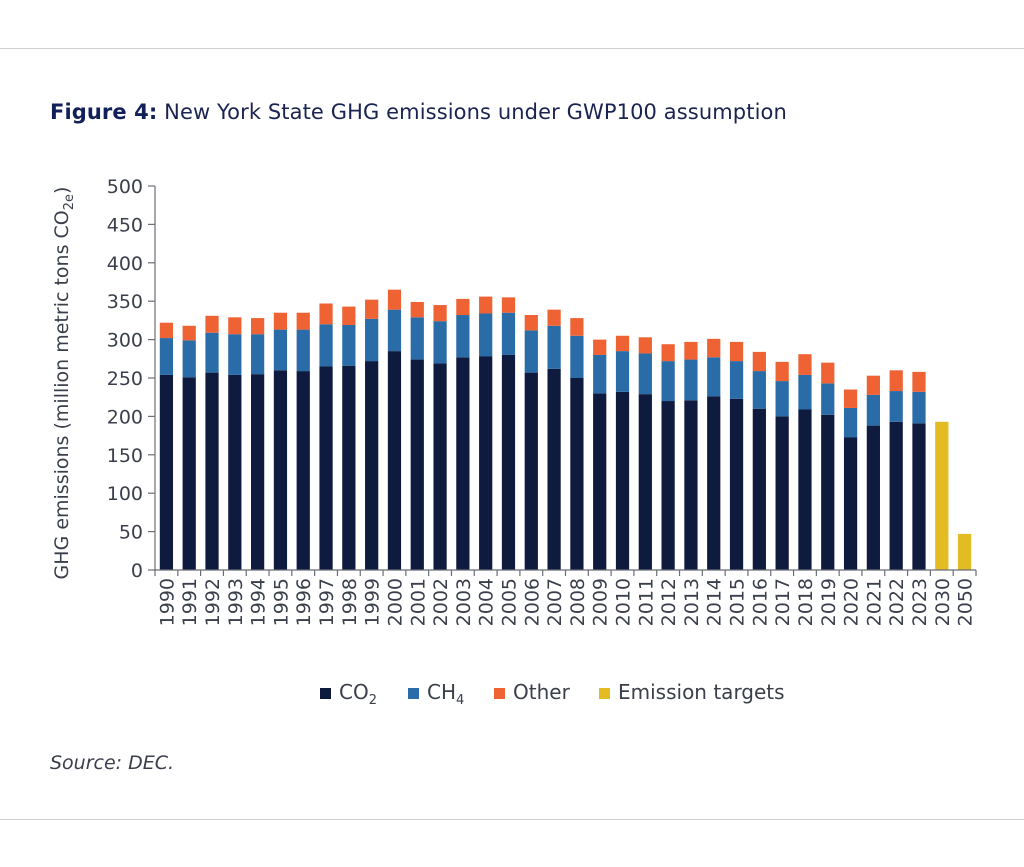  What do you see at coordinates (645, 482) in the screenshot?
I see `bar-co2-2011` at bounding box center [645, 482].